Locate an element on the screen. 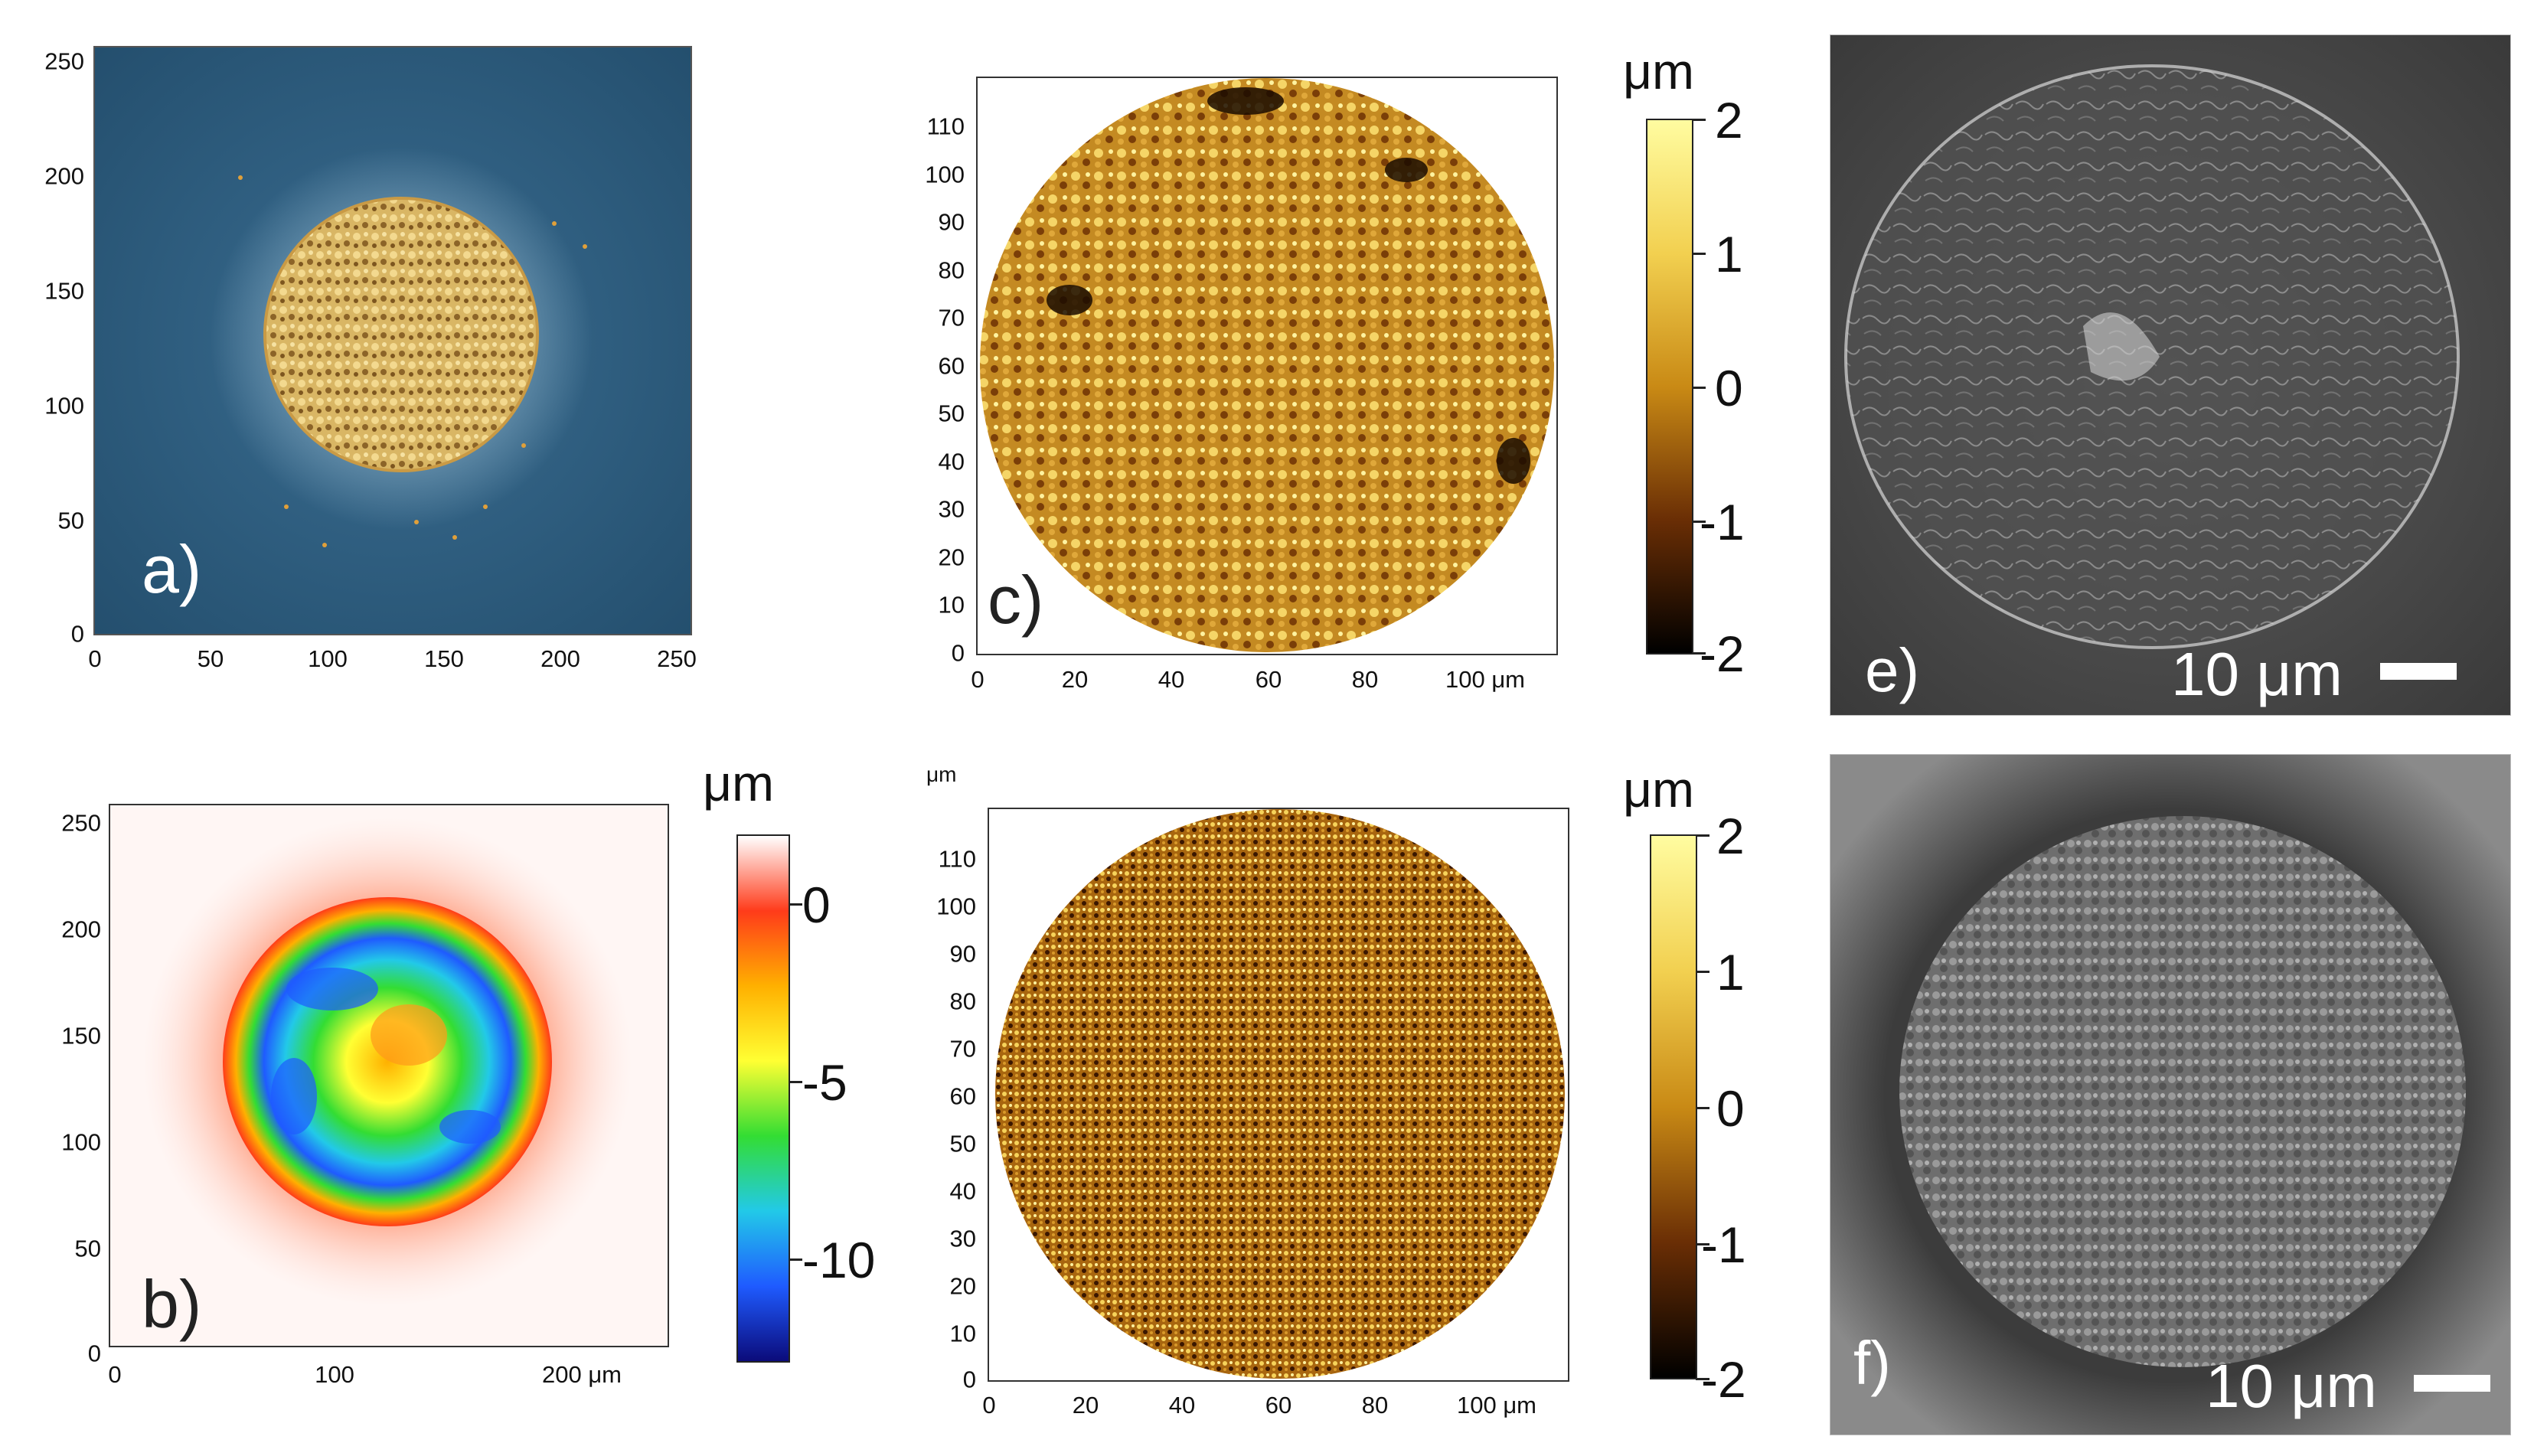  panel-d-label: d) is located at coordinates (1019, 1331).